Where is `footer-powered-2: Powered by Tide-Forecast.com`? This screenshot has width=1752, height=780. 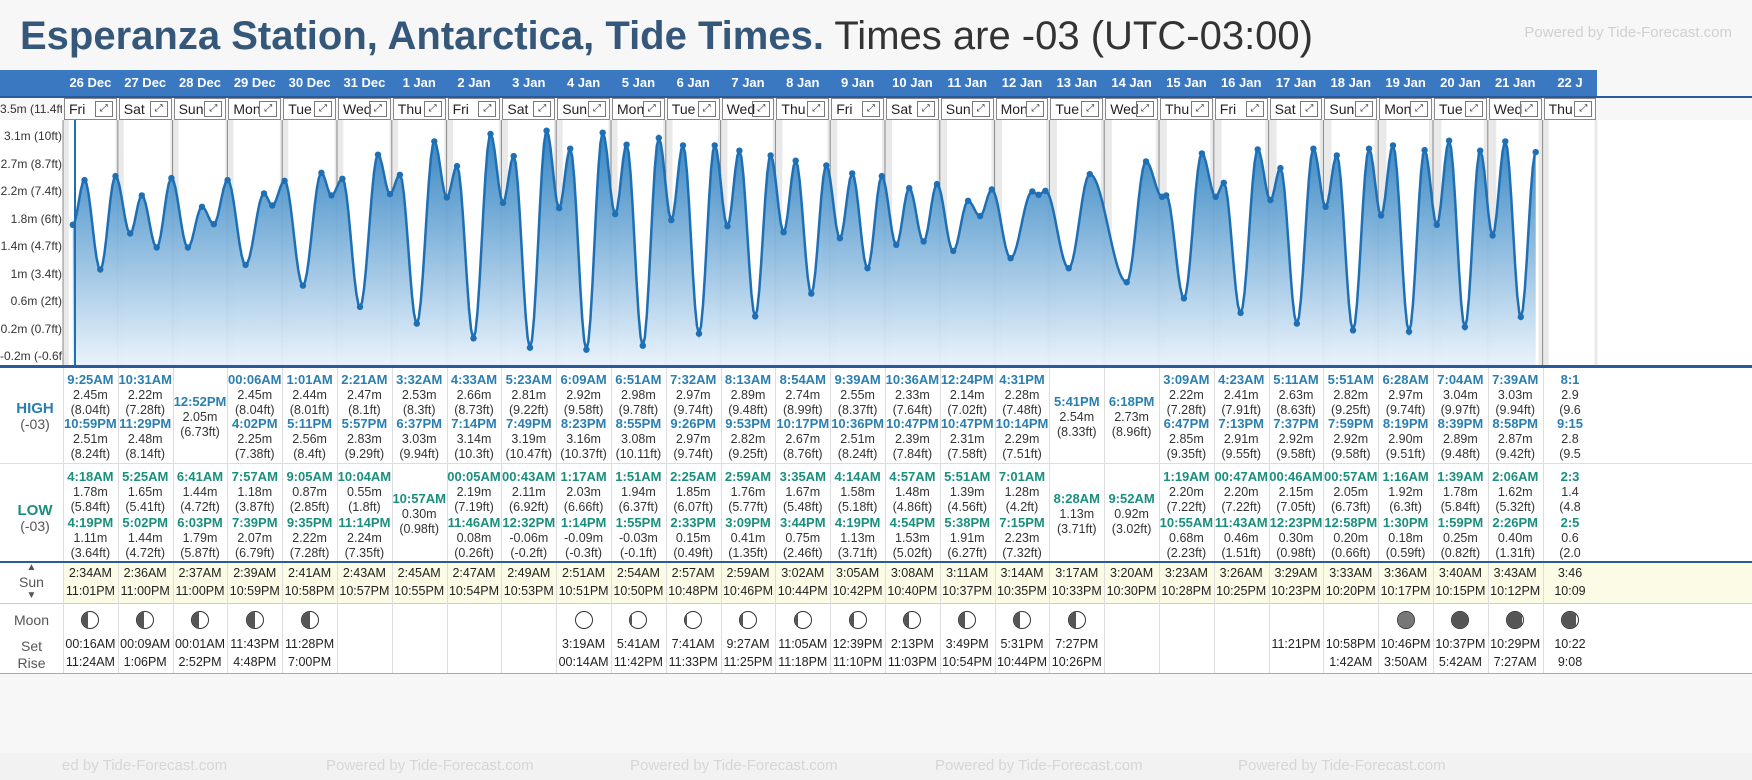
footer-powered-2: Powered by Tide-Forecast.com is located at coordinates (430, 765).